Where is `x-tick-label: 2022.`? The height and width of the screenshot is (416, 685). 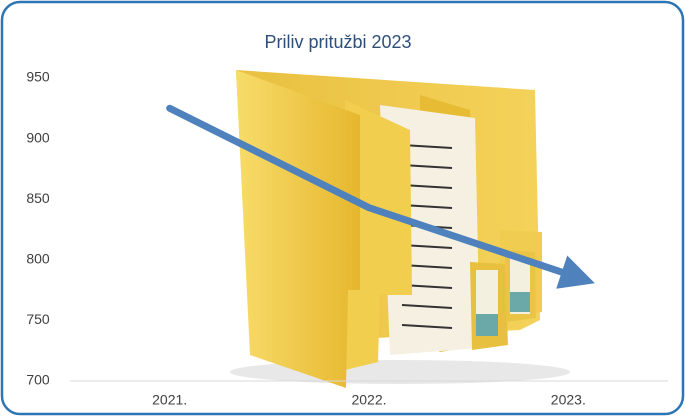
x-tick-label: 2022. is located at coordinates (368, 400).